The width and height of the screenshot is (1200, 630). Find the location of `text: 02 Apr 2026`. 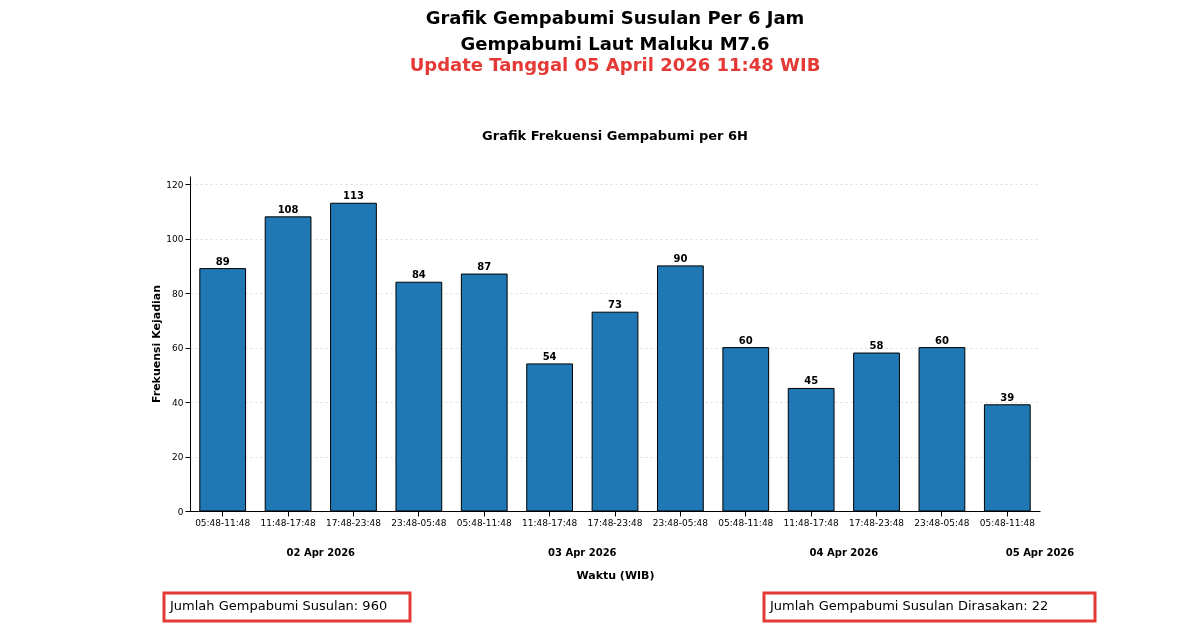

text: 02 Apr 2026 is located at coordinates (321, 552).